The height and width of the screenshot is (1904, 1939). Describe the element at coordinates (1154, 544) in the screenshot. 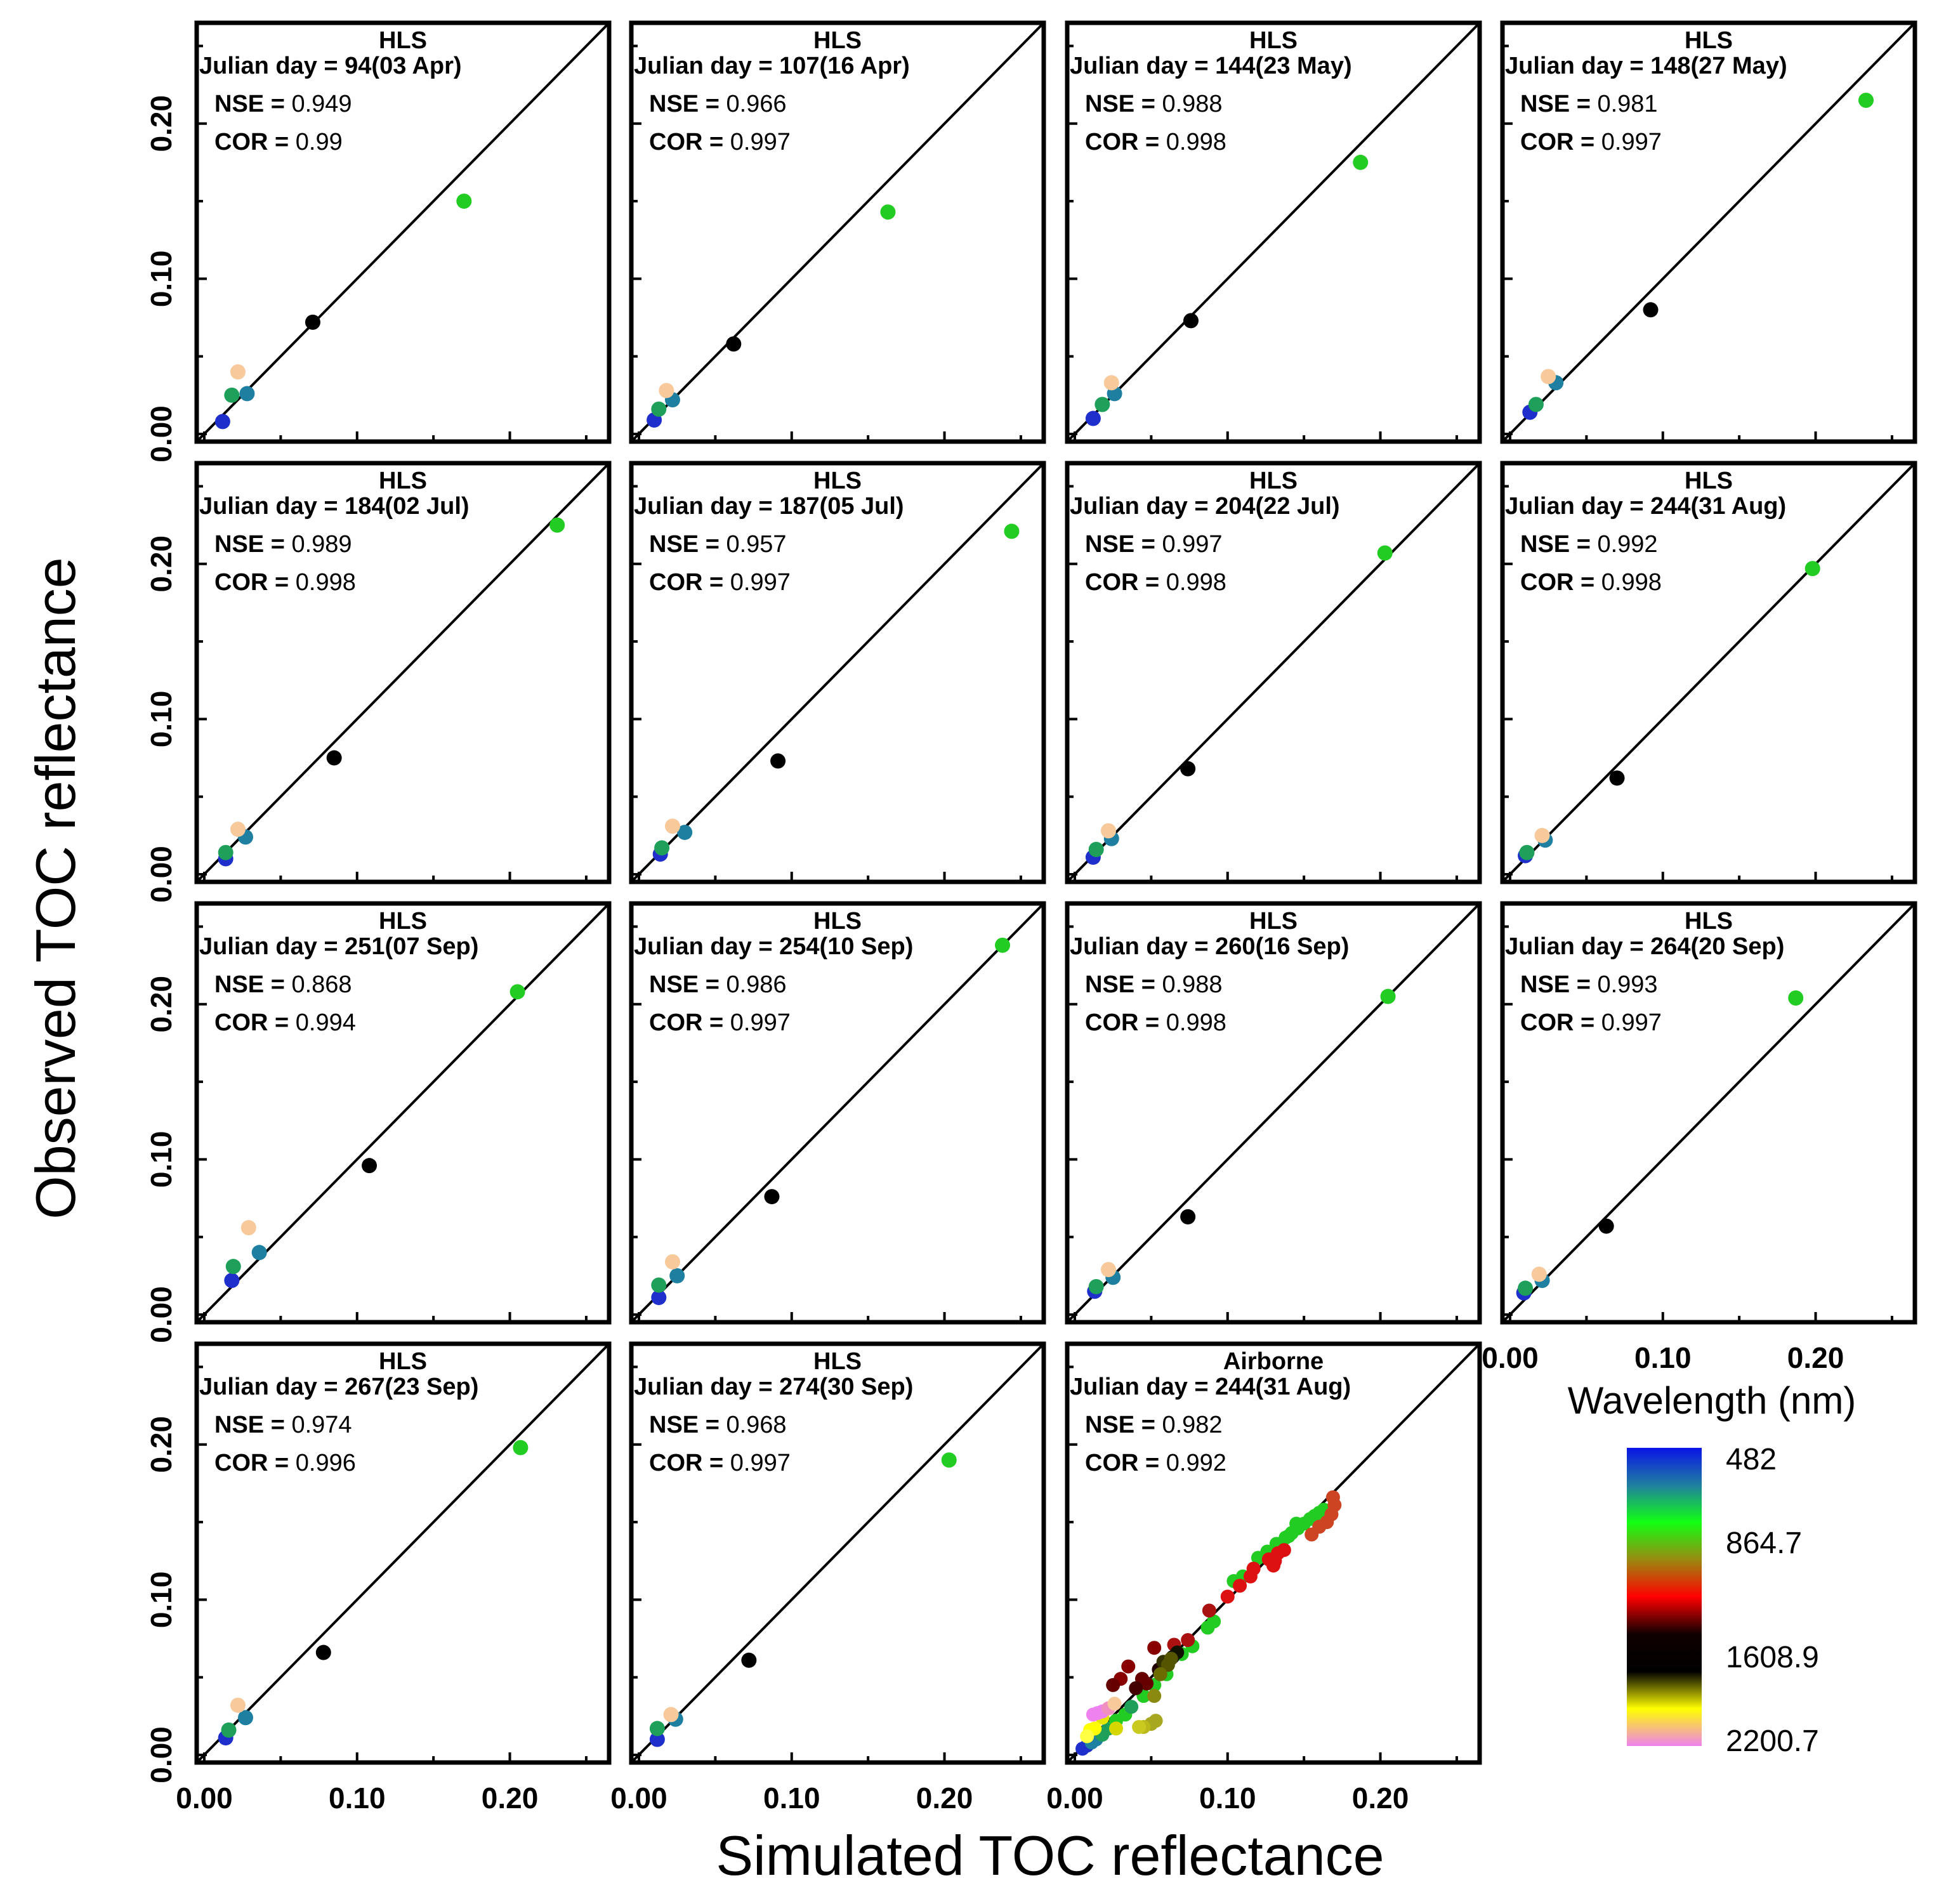

I see `nse-stat: NSE = 0.997` at that location.